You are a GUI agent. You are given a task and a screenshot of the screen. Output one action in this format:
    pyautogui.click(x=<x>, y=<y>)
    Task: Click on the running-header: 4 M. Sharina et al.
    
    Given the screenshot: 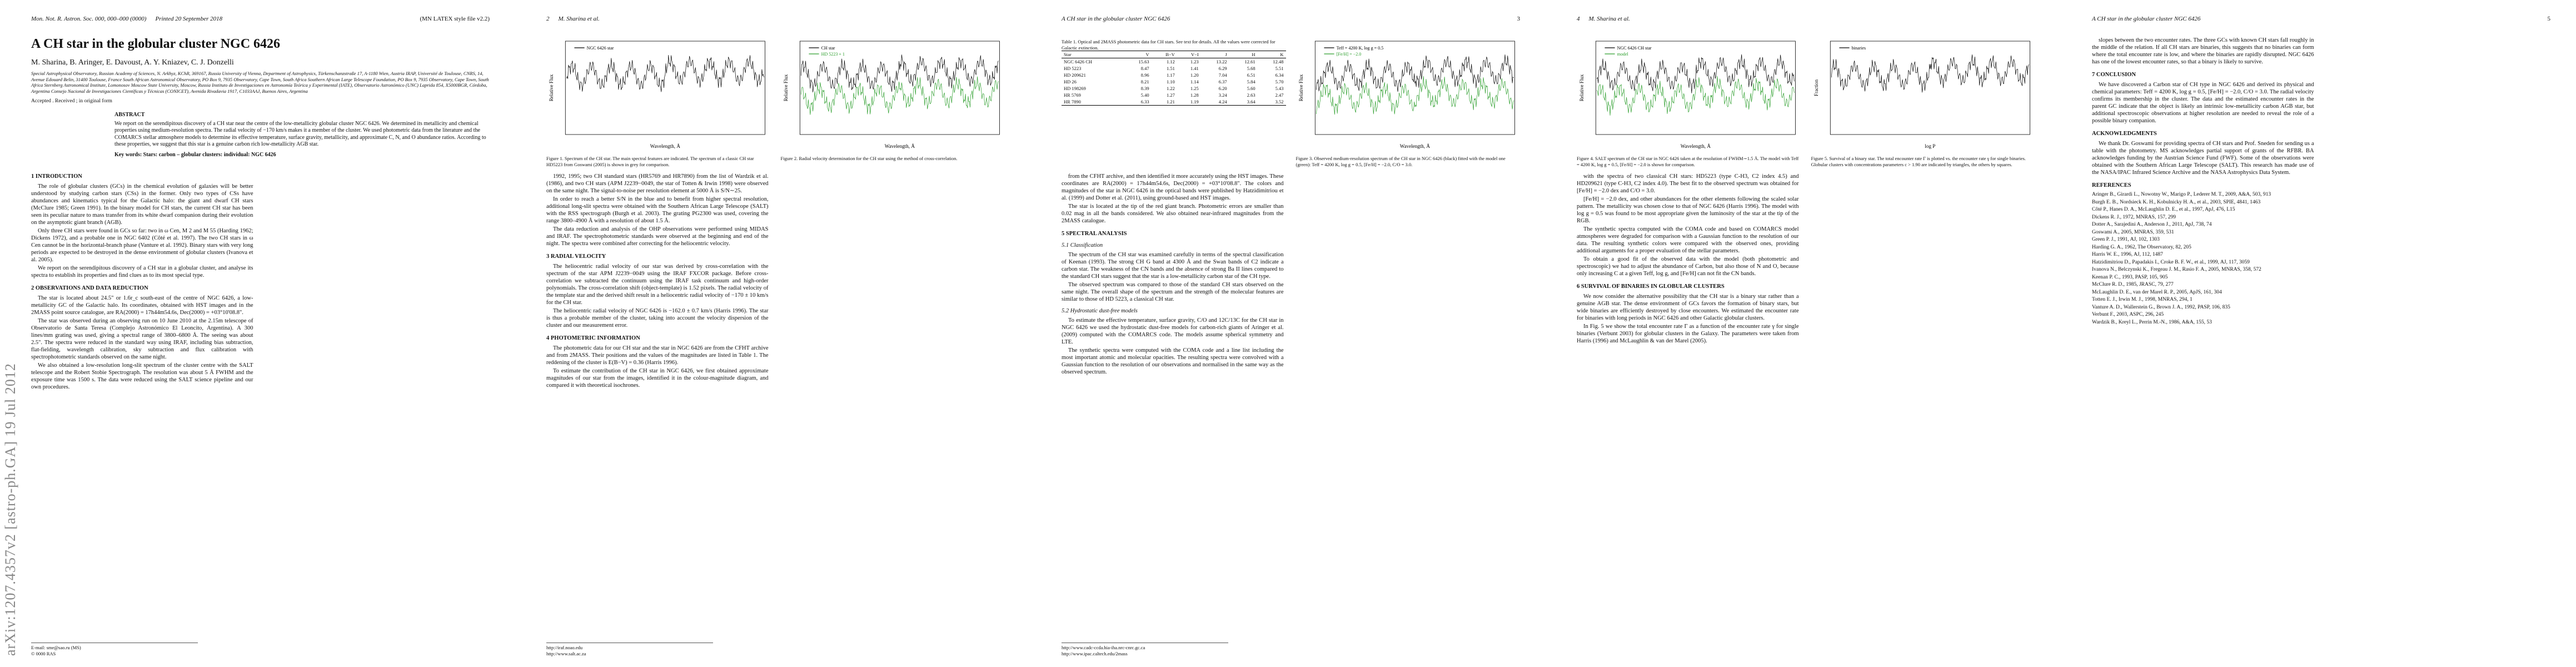 What is the action you would take?
    pyautogui.click(x=1806, y=19)
    